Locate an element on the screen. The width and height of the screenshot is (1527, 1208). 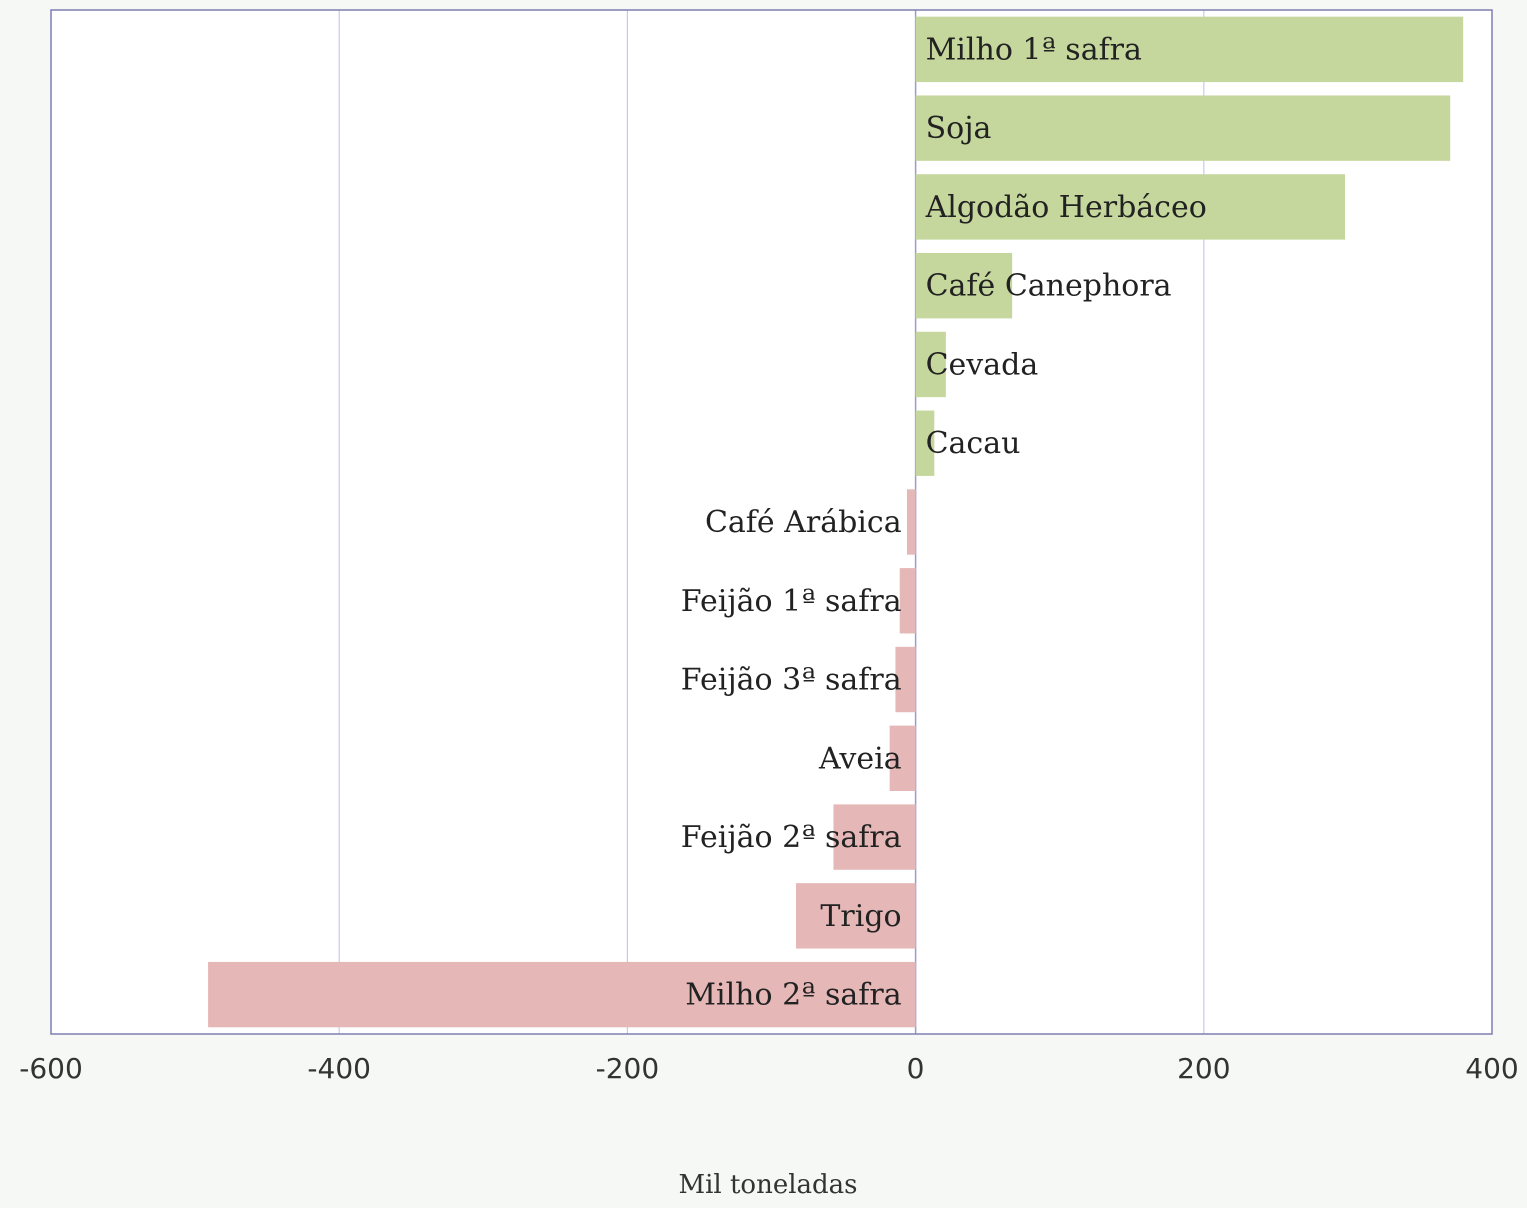
category-label: Café Arábica is located at coordinates (803, 522).